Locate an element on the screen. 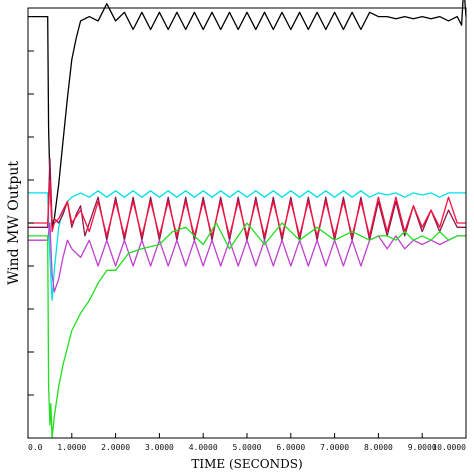 The height and width of the screenshot is (474, 474). x-tick-label-5: 4.0000 is located at coordinates (203, 447).